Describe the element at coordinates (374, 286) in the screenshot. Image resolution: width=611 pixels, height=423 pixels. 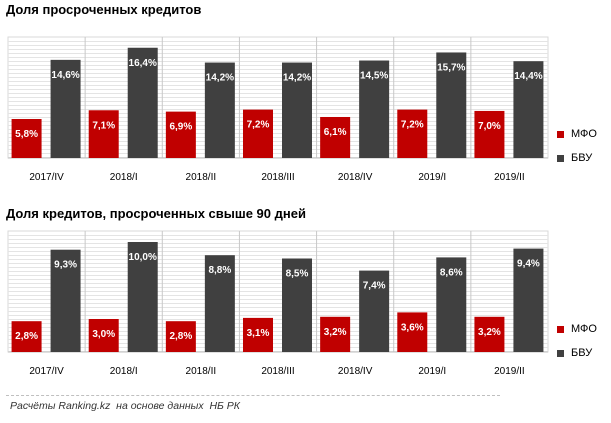
I see `data-label-bvu: 7,4%` at that location.